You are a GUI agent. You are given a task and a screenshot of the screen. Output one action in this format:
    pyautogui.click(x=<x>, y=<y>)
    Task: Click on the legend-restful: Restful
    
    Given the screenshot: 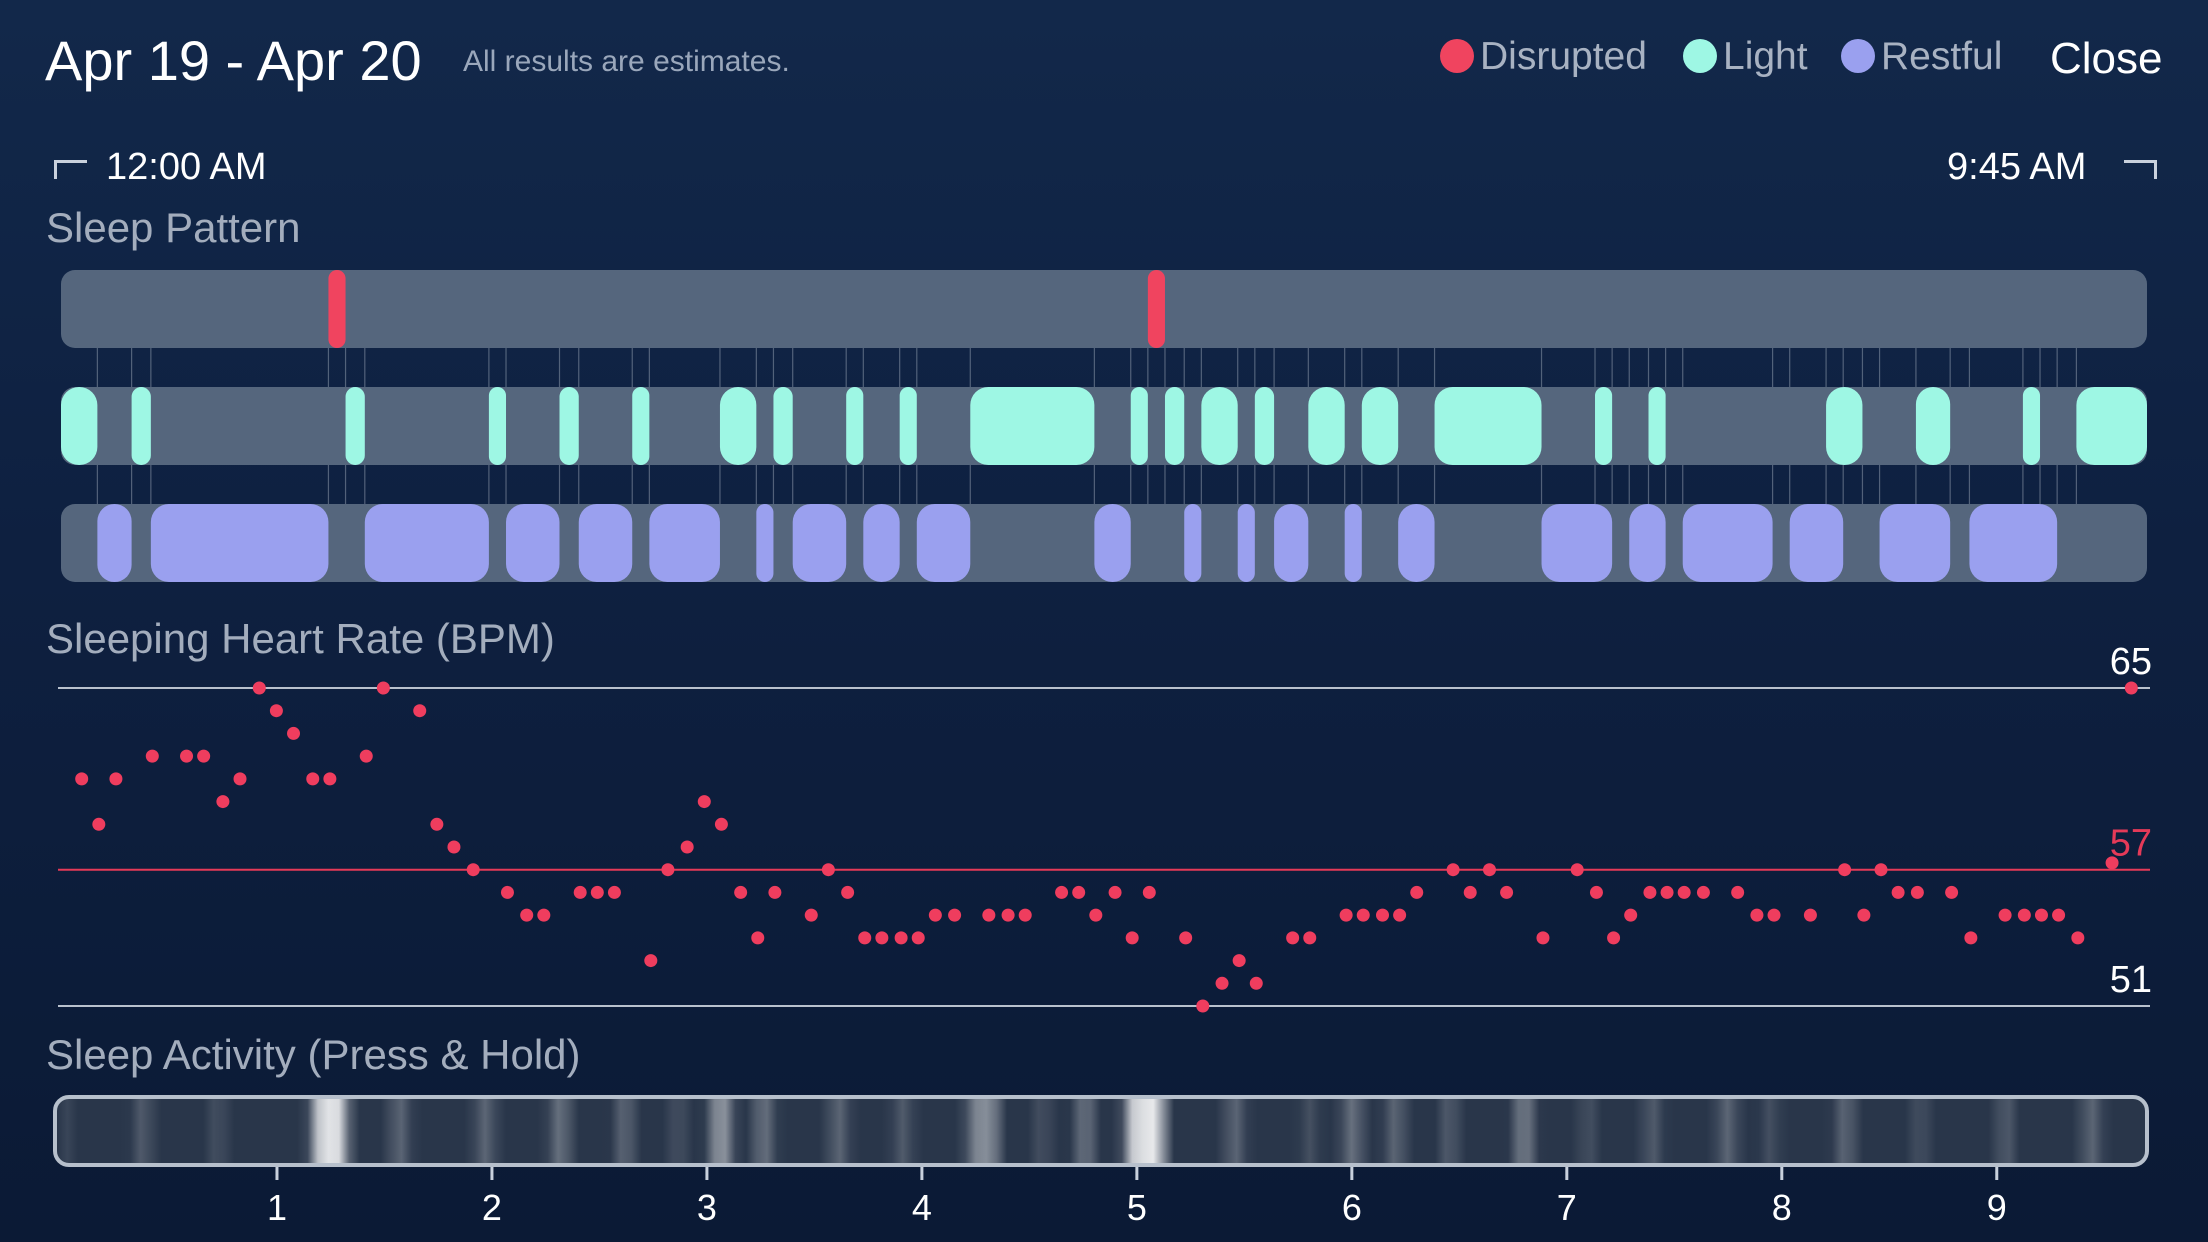 What is the action you would take?
    pyautogui.click(x=1921, y=57)
    